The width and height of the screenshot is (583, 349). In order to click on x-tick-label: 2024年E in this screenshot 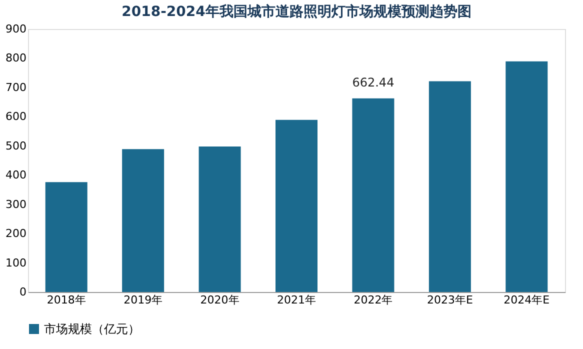, I will do `click(527, 300)`.